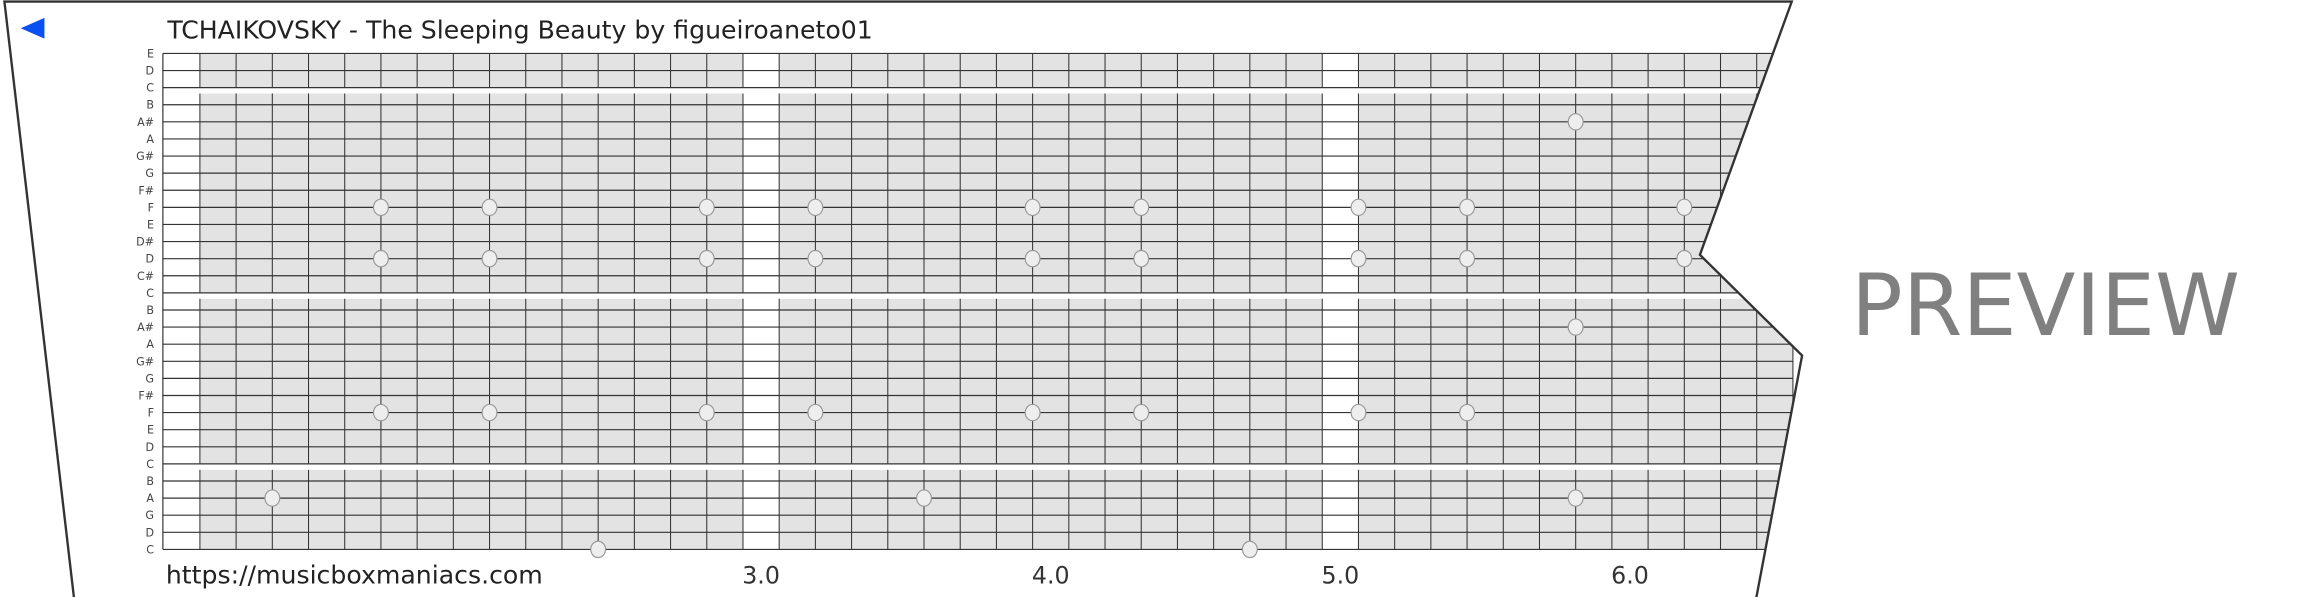 The height and width of the screenshot is (597, 2310). What do you see at coordinates (354, 575) in the screenshot?
I see `site-url: https://musicboxmaniacs.com` at bounding box center [354, 575].